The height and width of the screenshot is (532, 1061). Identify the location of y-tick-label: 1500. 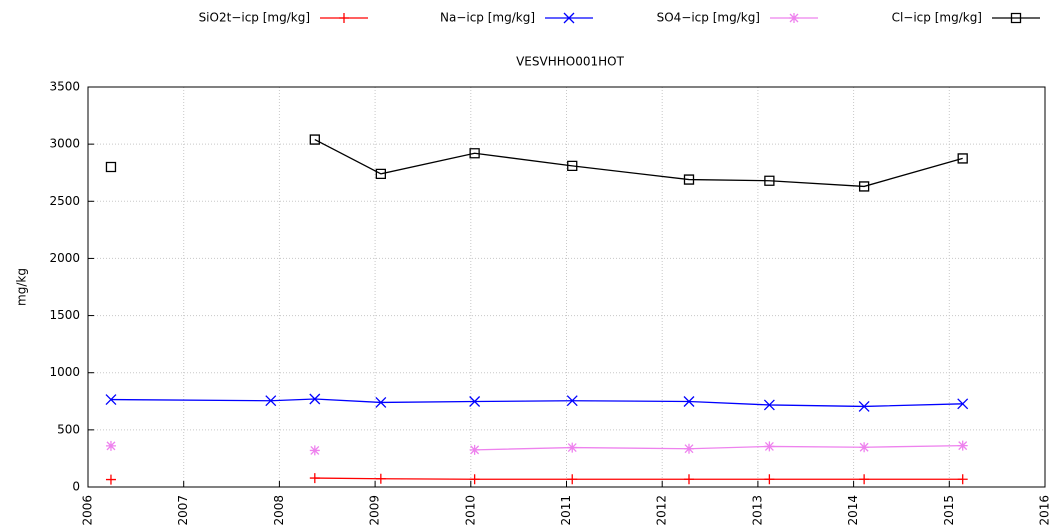
(64, 315).